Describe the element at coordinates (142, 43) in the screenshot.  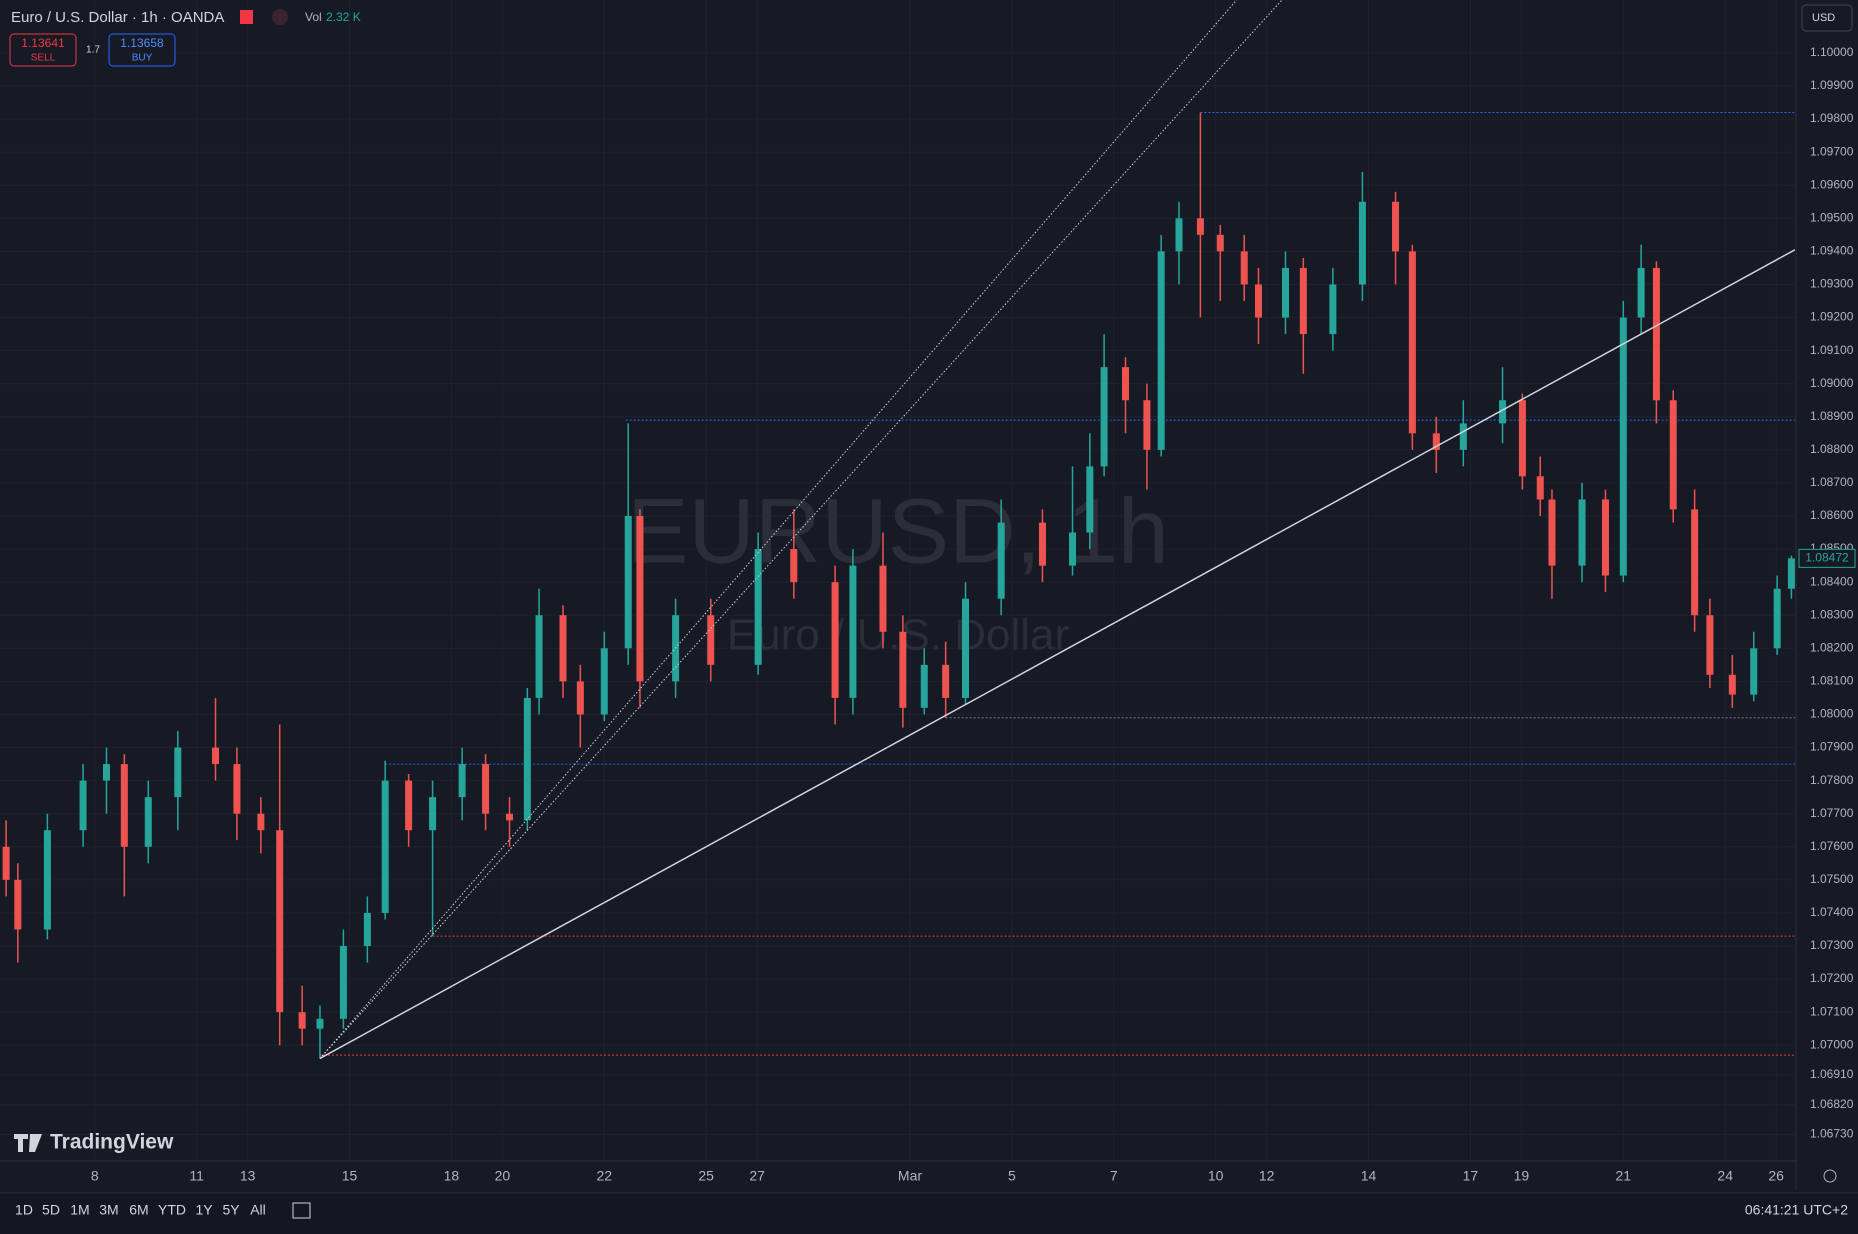
I see `buy-price: 1.13658` at that location.